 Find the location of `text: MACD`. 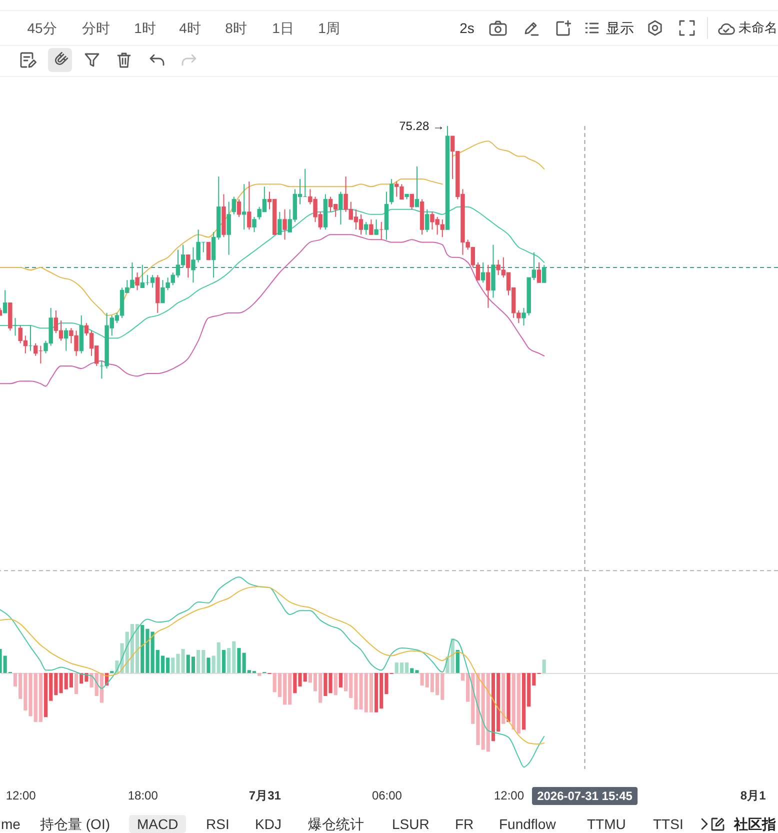

text: MACD is located at coordinates (157, 824).